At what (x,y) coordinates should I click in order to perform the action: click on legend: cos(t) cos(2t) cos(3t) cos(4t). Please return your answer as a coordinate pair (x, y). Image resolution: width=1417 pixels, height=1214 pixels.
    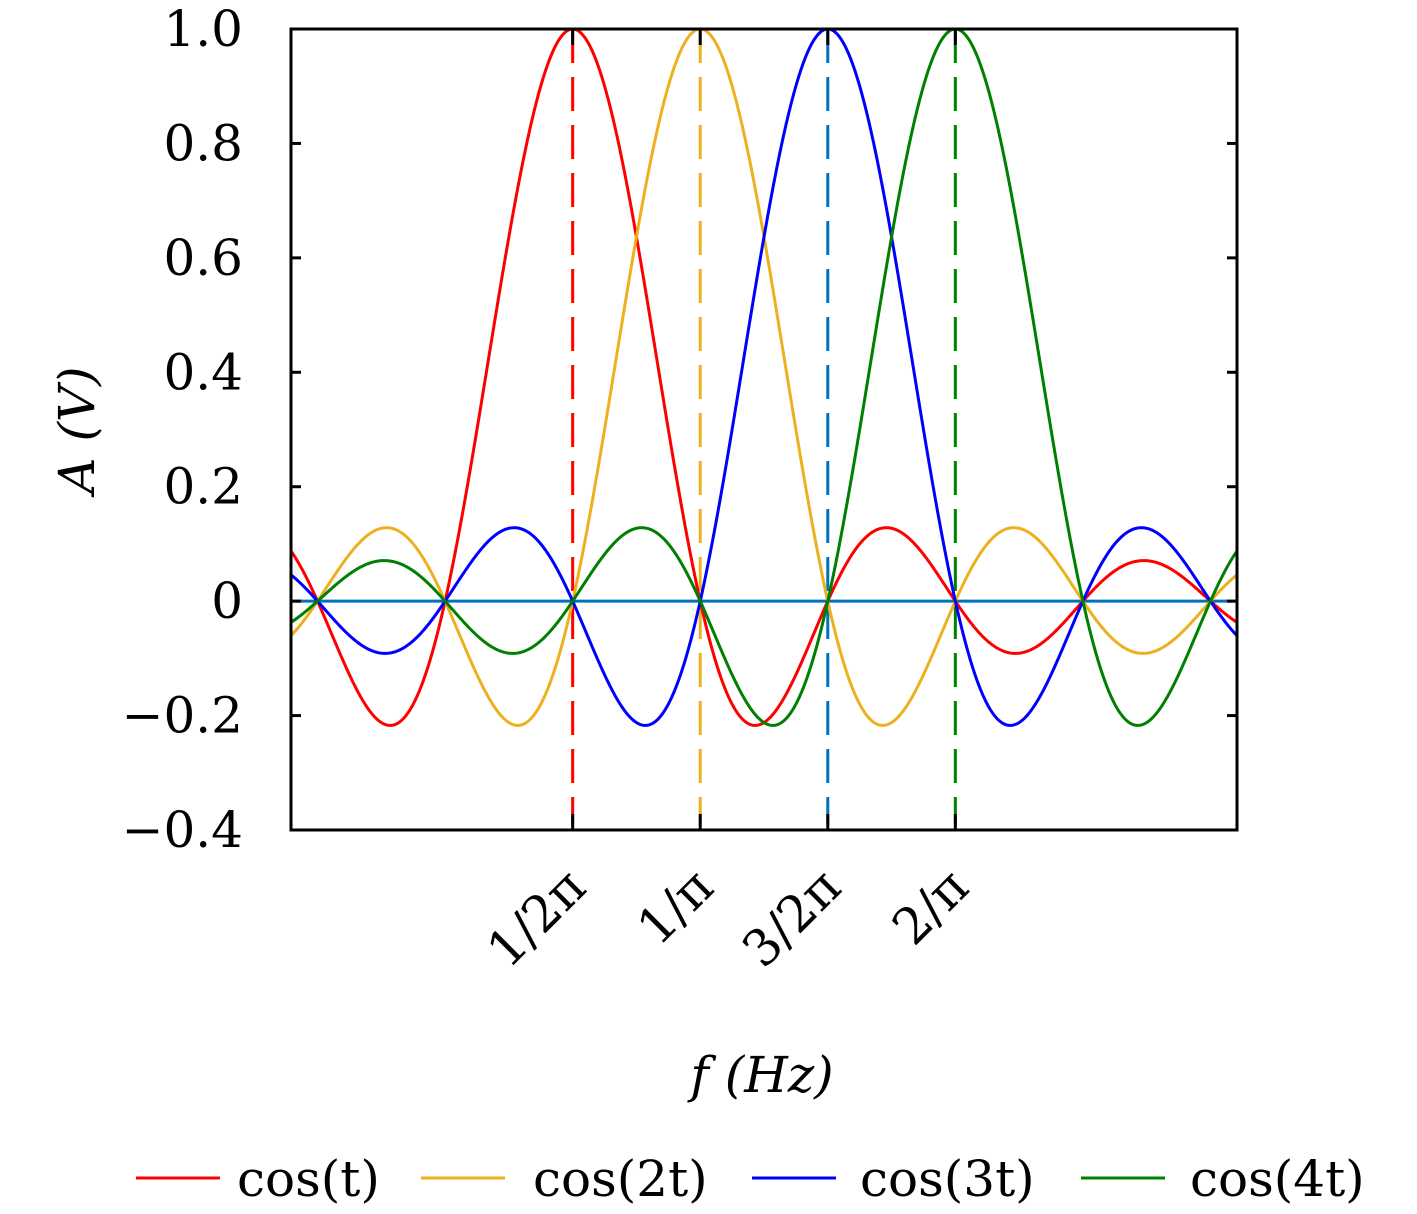
    Looking at the image, I should click on (750, 1179).